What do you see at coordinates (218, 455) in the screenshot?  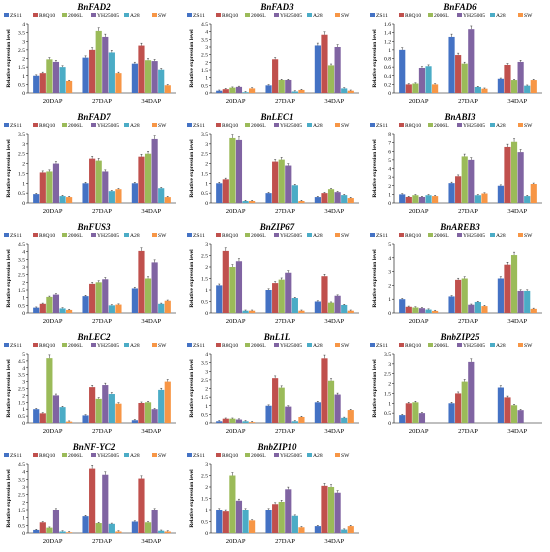 I see `legend-swatch-r8q10` at bounding box center [218, 455].